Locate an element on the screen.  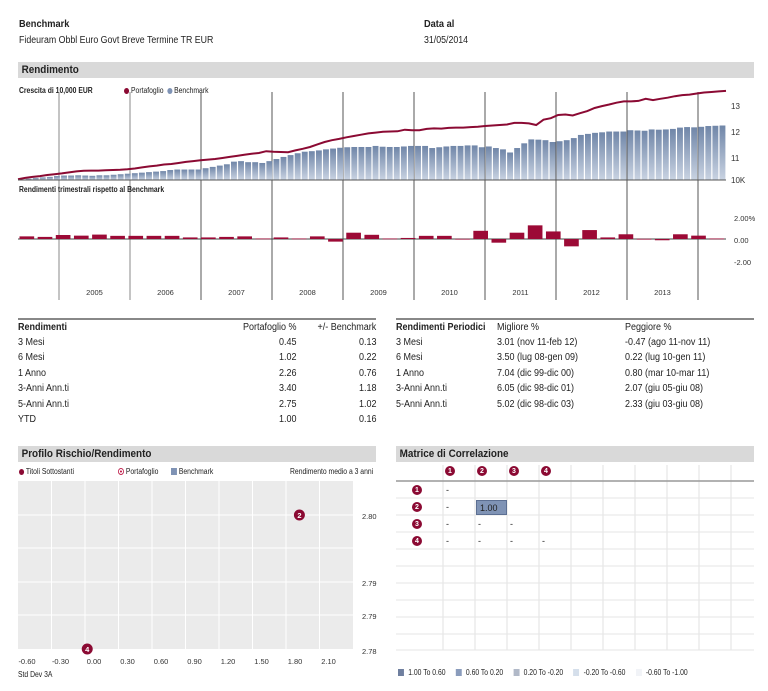
correlation-grid-bg is located at coordinates (575, 558).